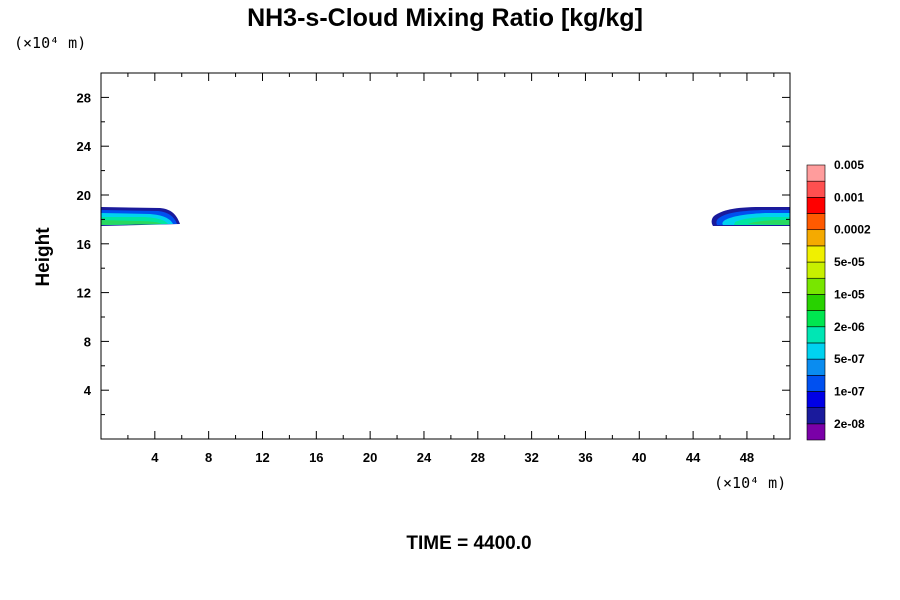  I want to click on cloud-left-core, so click(131, 222).